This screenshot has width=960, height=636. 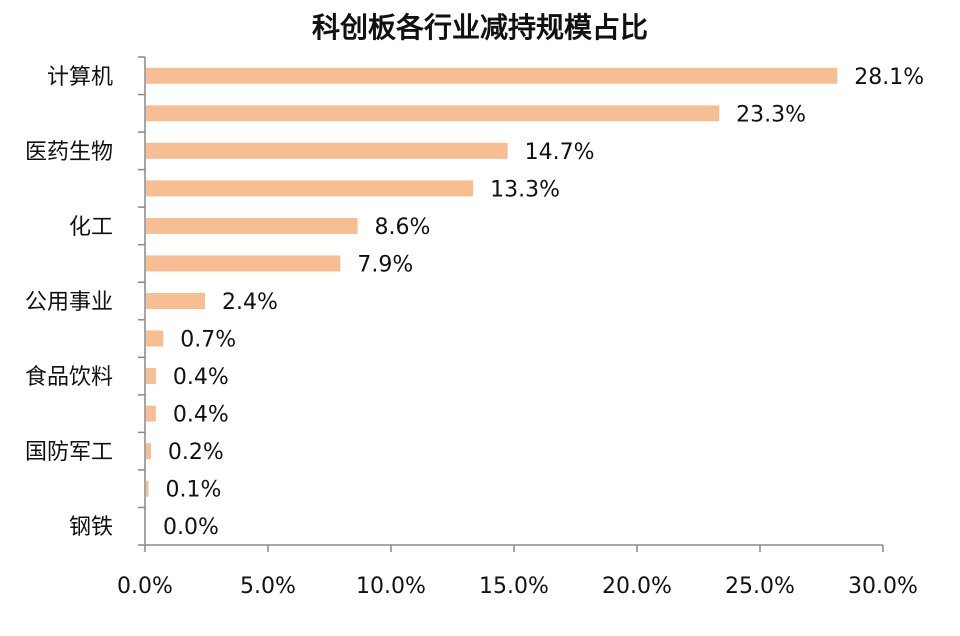 I want to click on bar-value-label: 13.3%, so click(x=525, y=189).